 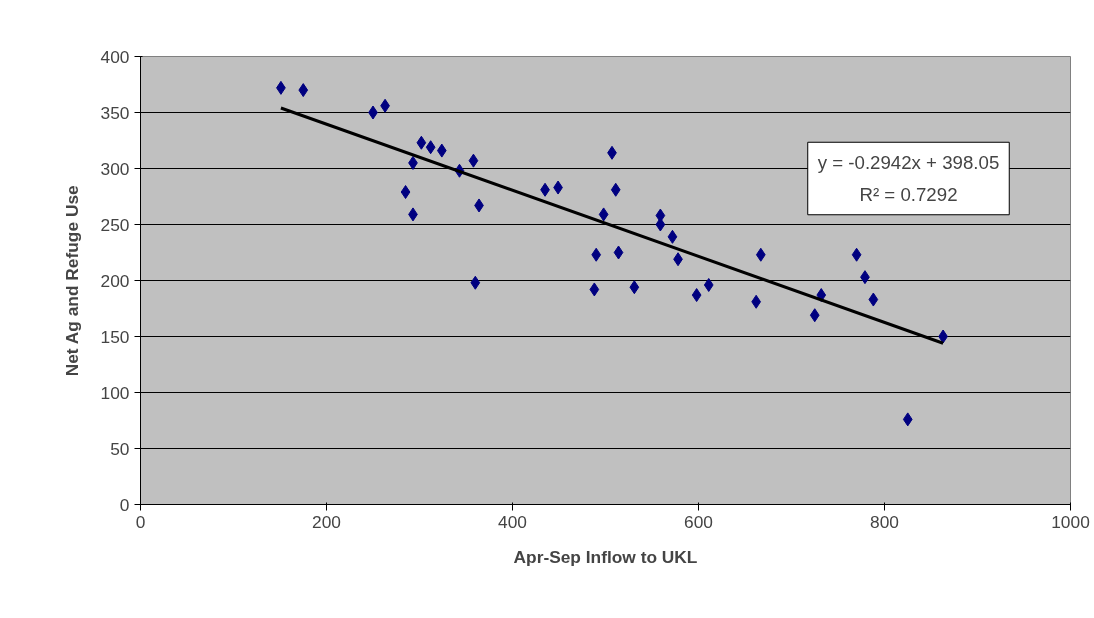 I want to click on y-tick-label: 100, so click(x=115, y=392).